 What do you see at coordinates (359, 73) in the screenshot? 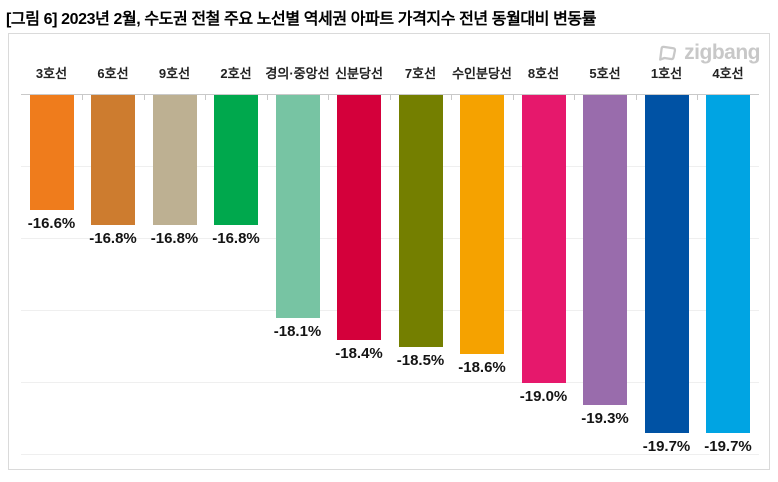
I see `category-label: 신분당선` at bounding box center [359, 73].